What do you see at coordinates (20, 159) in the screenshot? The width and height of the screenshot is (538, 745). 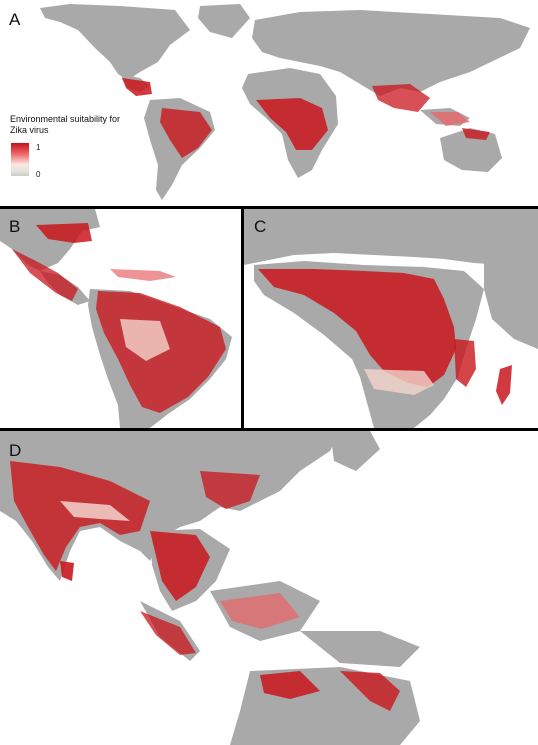 I see `legend-color-bar` at bounding box center [20, 159].